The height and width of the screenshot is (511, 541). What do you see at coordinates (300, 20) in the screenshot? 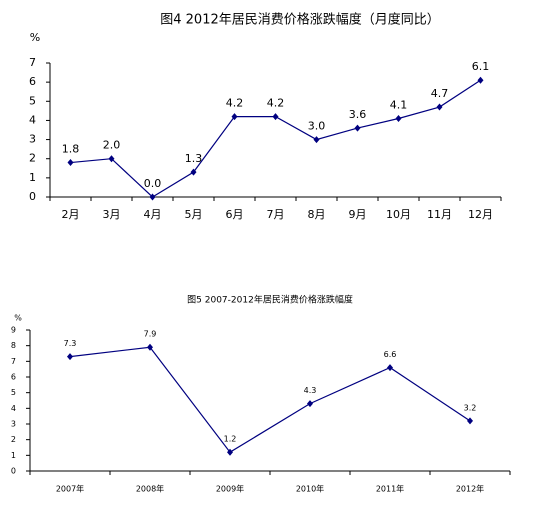
I see `chart-title: 图4 2012年居民消费价格涨跌幅度（月度同比）` at bounding box center [300, 20].